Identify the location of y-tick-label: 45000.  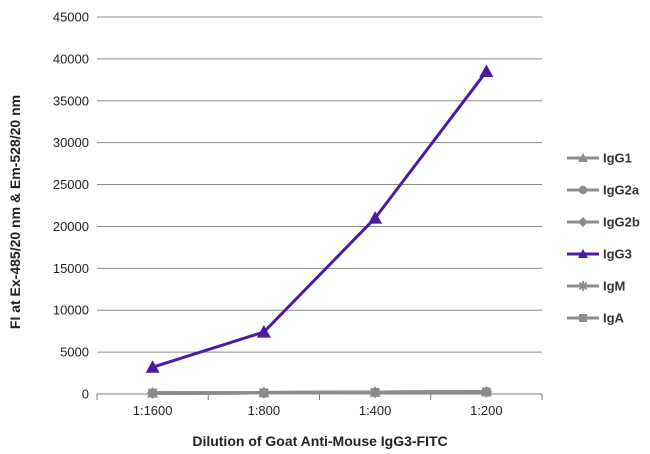
(71, 17).